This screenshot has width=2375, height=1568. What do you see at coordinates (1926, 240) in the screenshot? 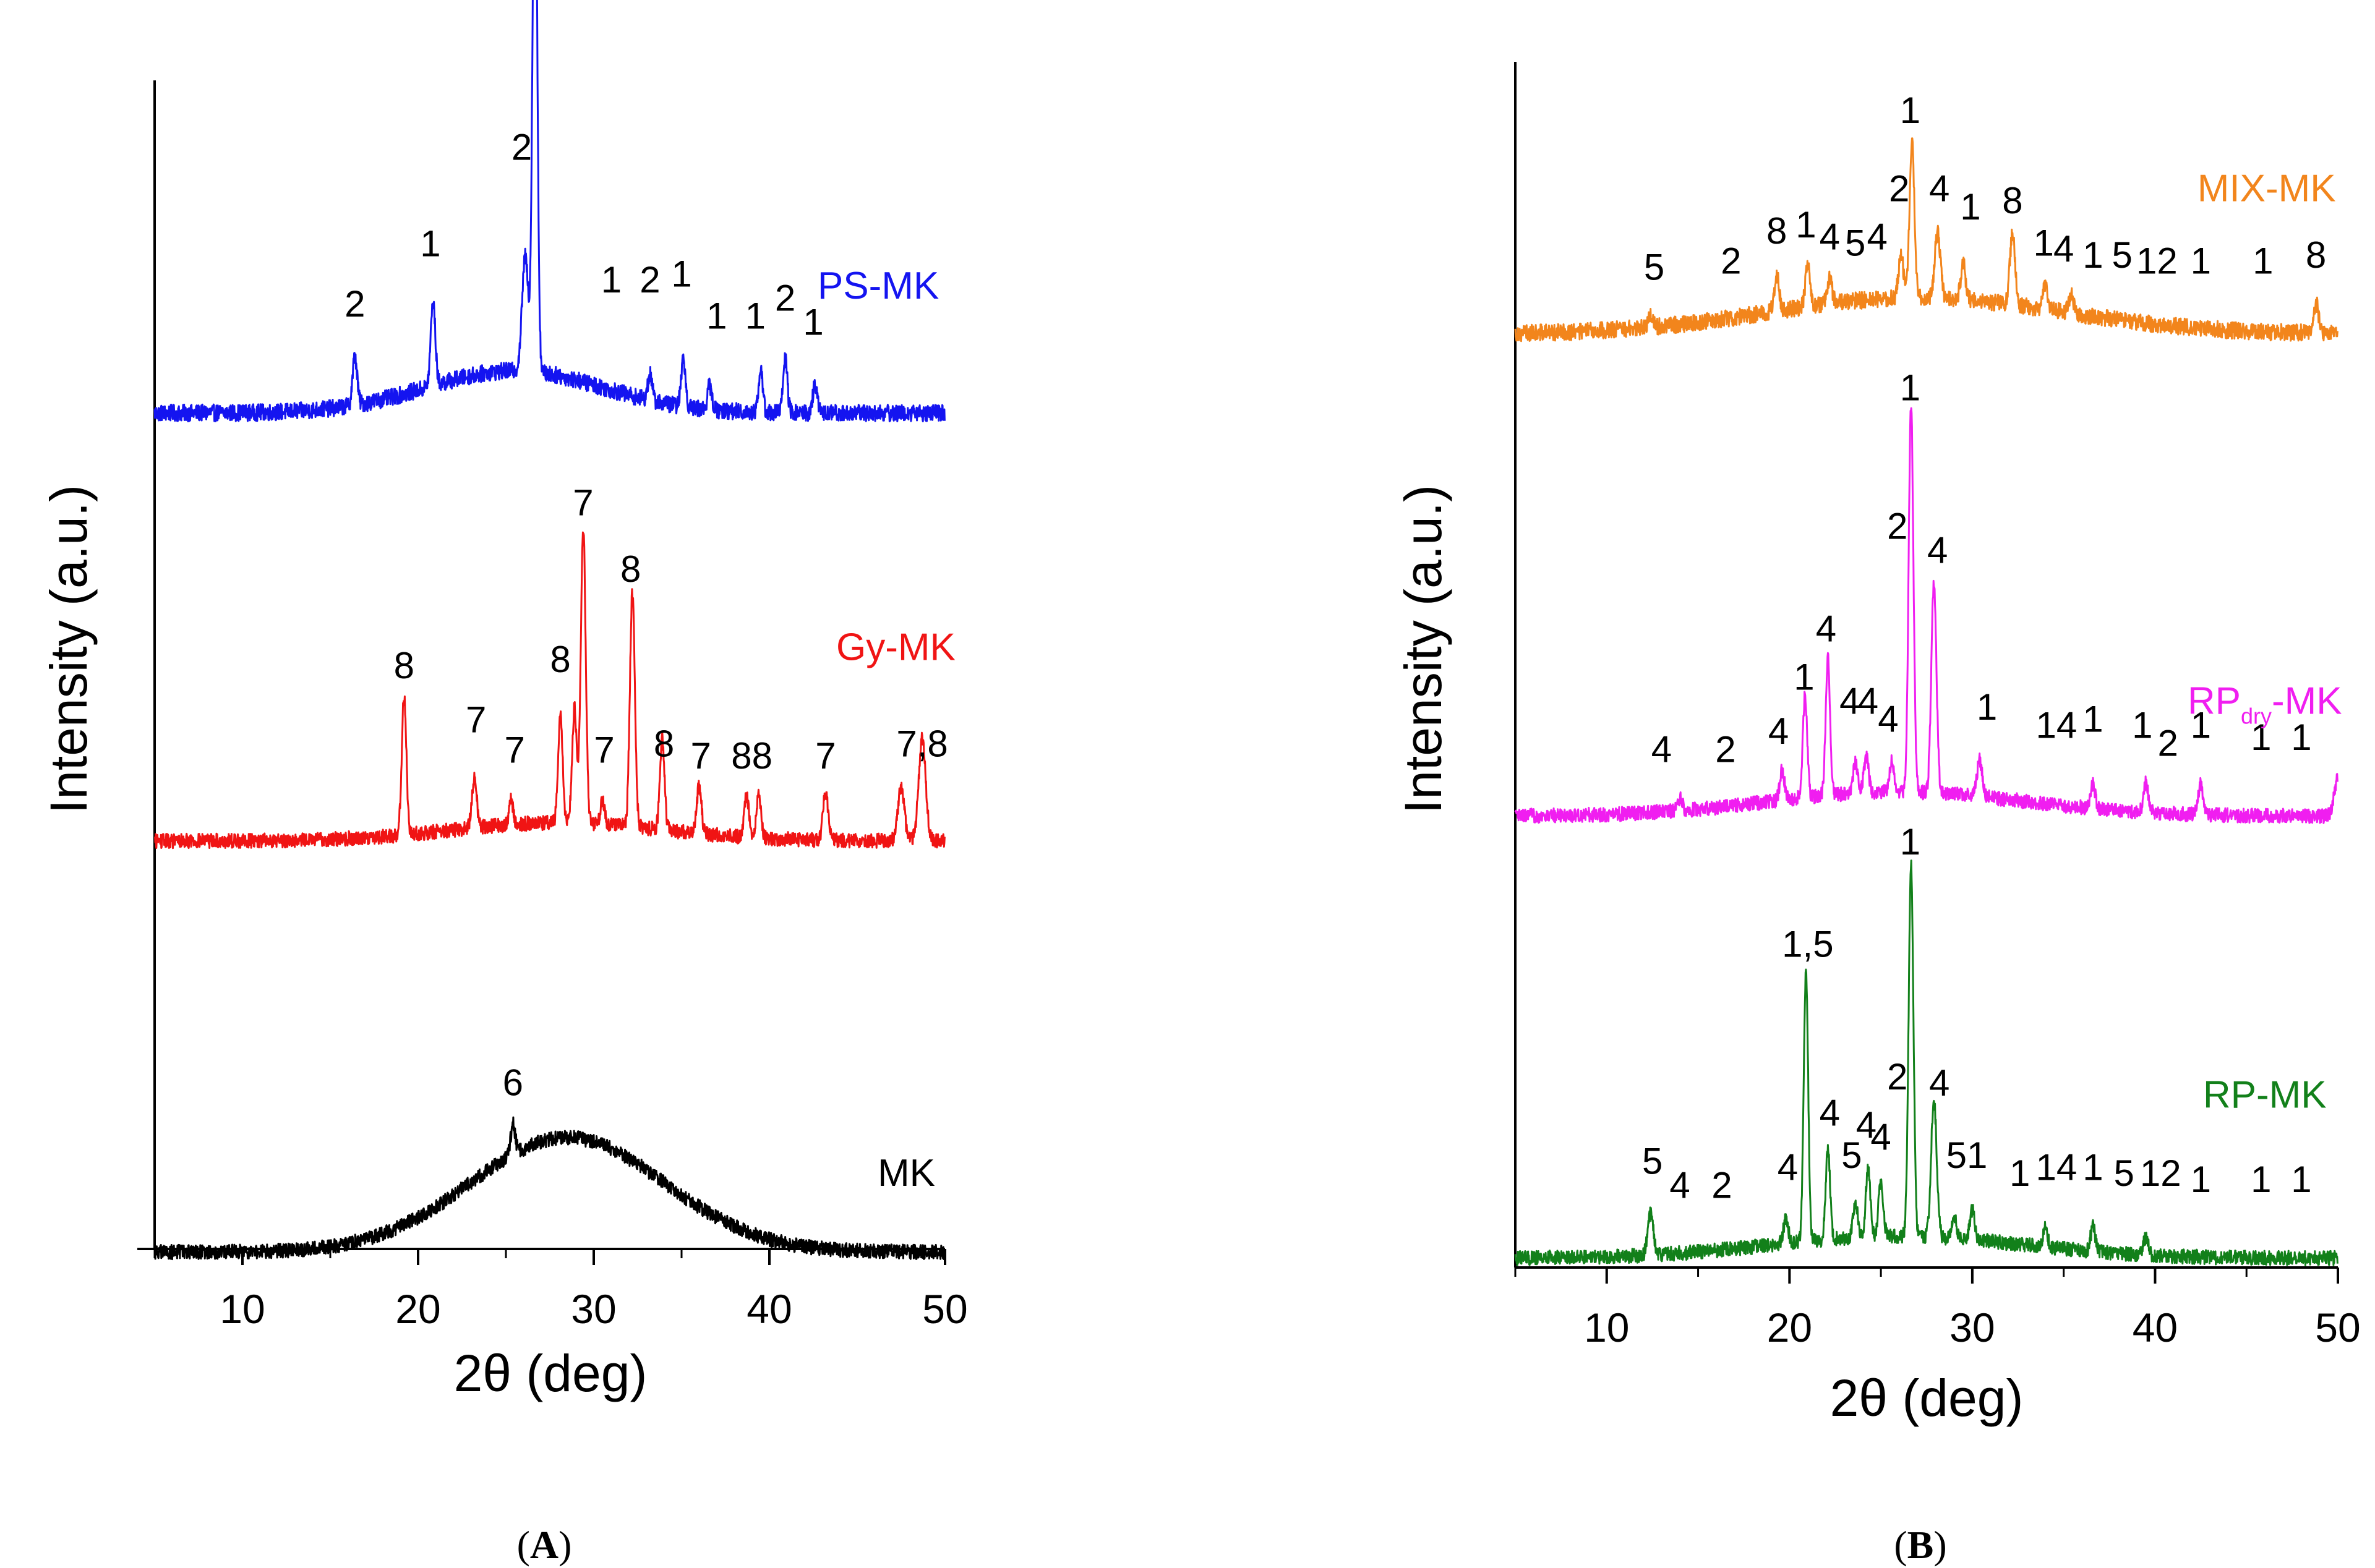
I see `series-line-mix-mk` at bounding box center [1926, 240].